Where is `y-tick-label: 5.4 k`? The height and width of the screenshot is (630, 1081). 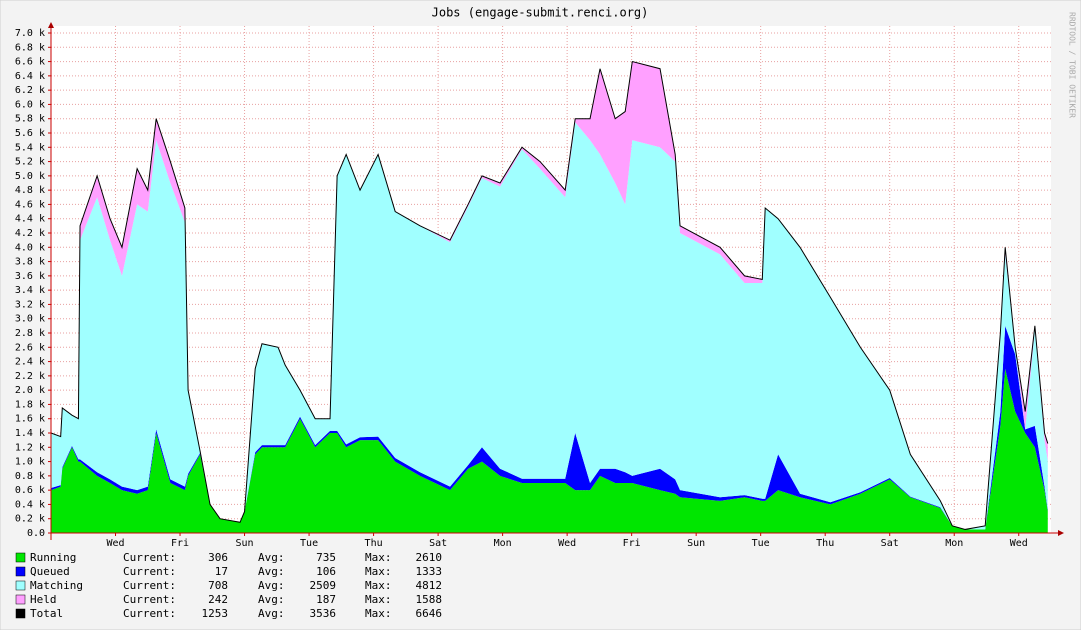
y-tick-label: 5.4 k is located at coordinates (30, 147).